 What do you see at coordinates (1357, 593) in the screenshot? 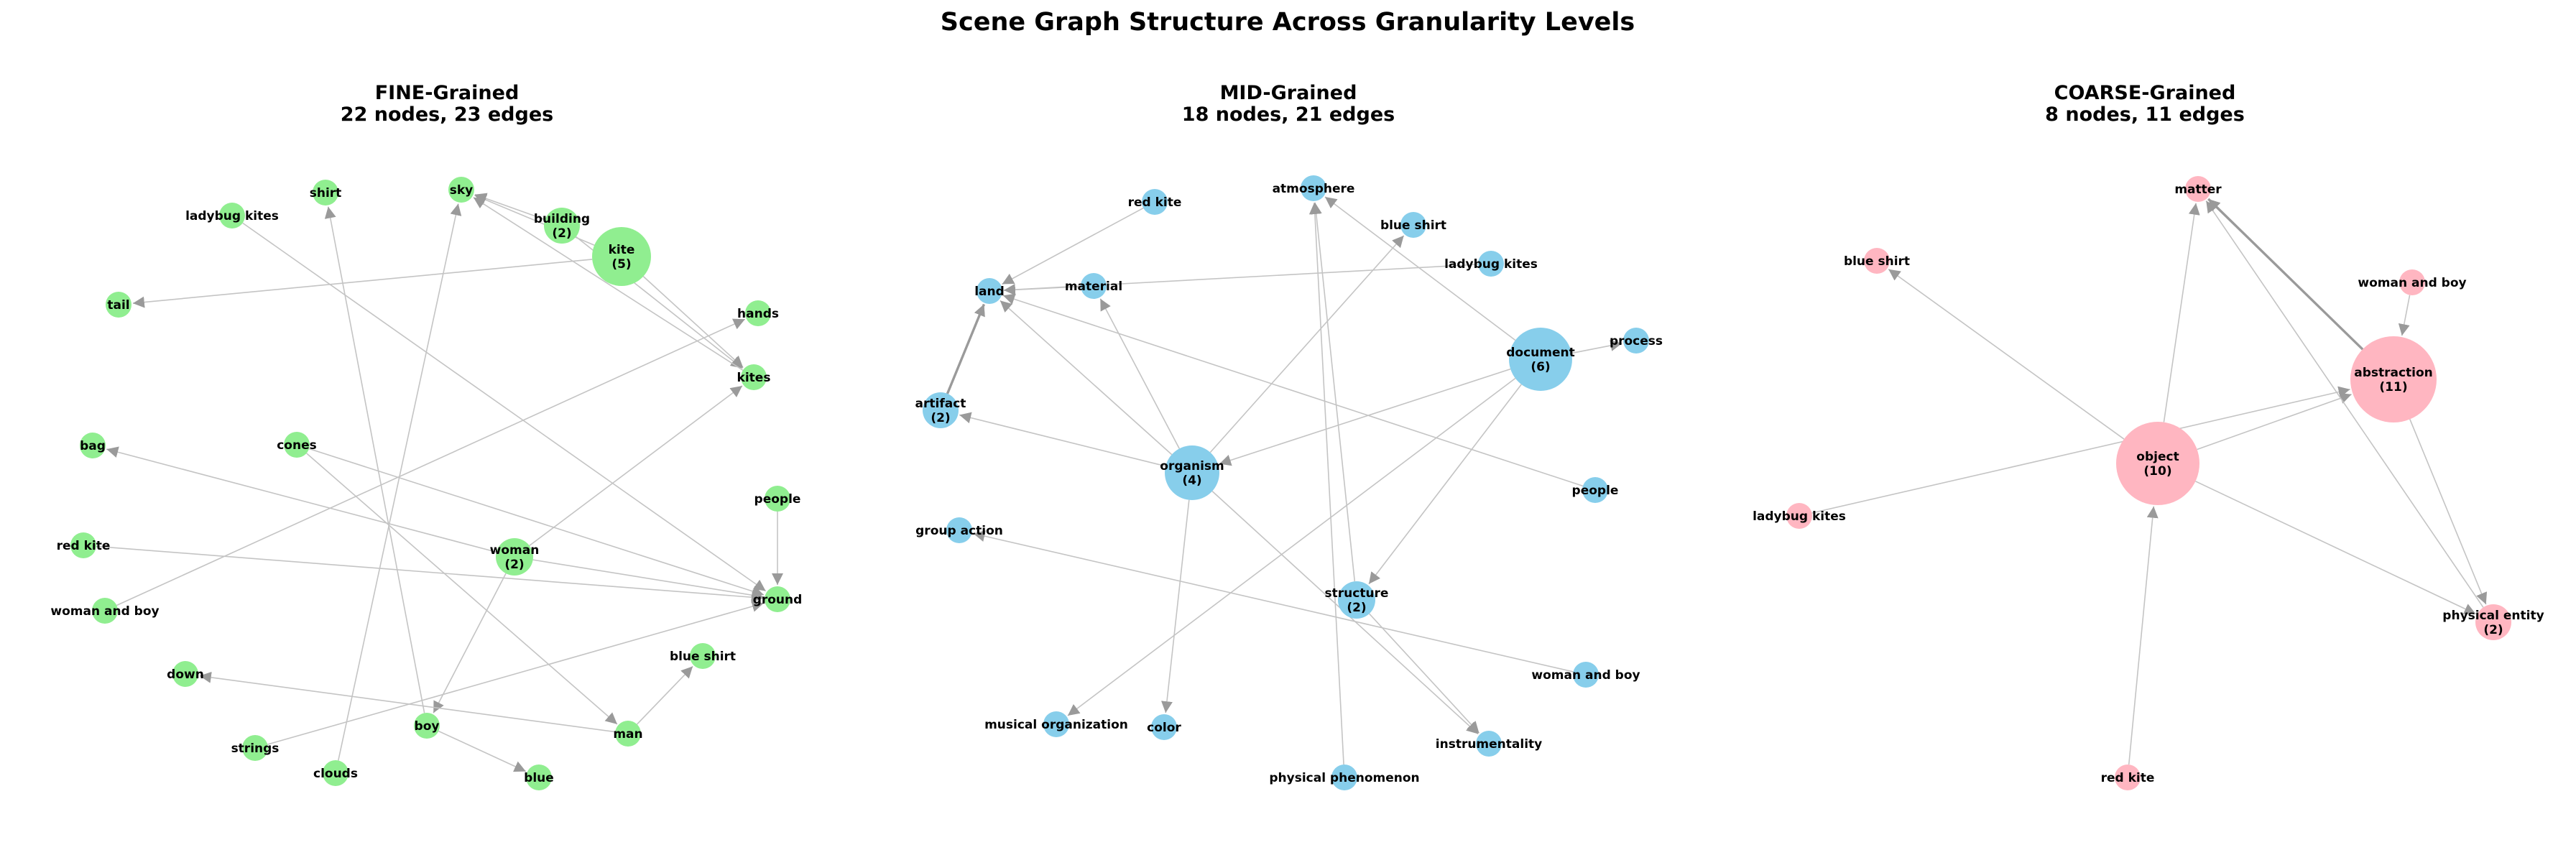
I see `node-label: structure` at bounding box center [1357, 593].